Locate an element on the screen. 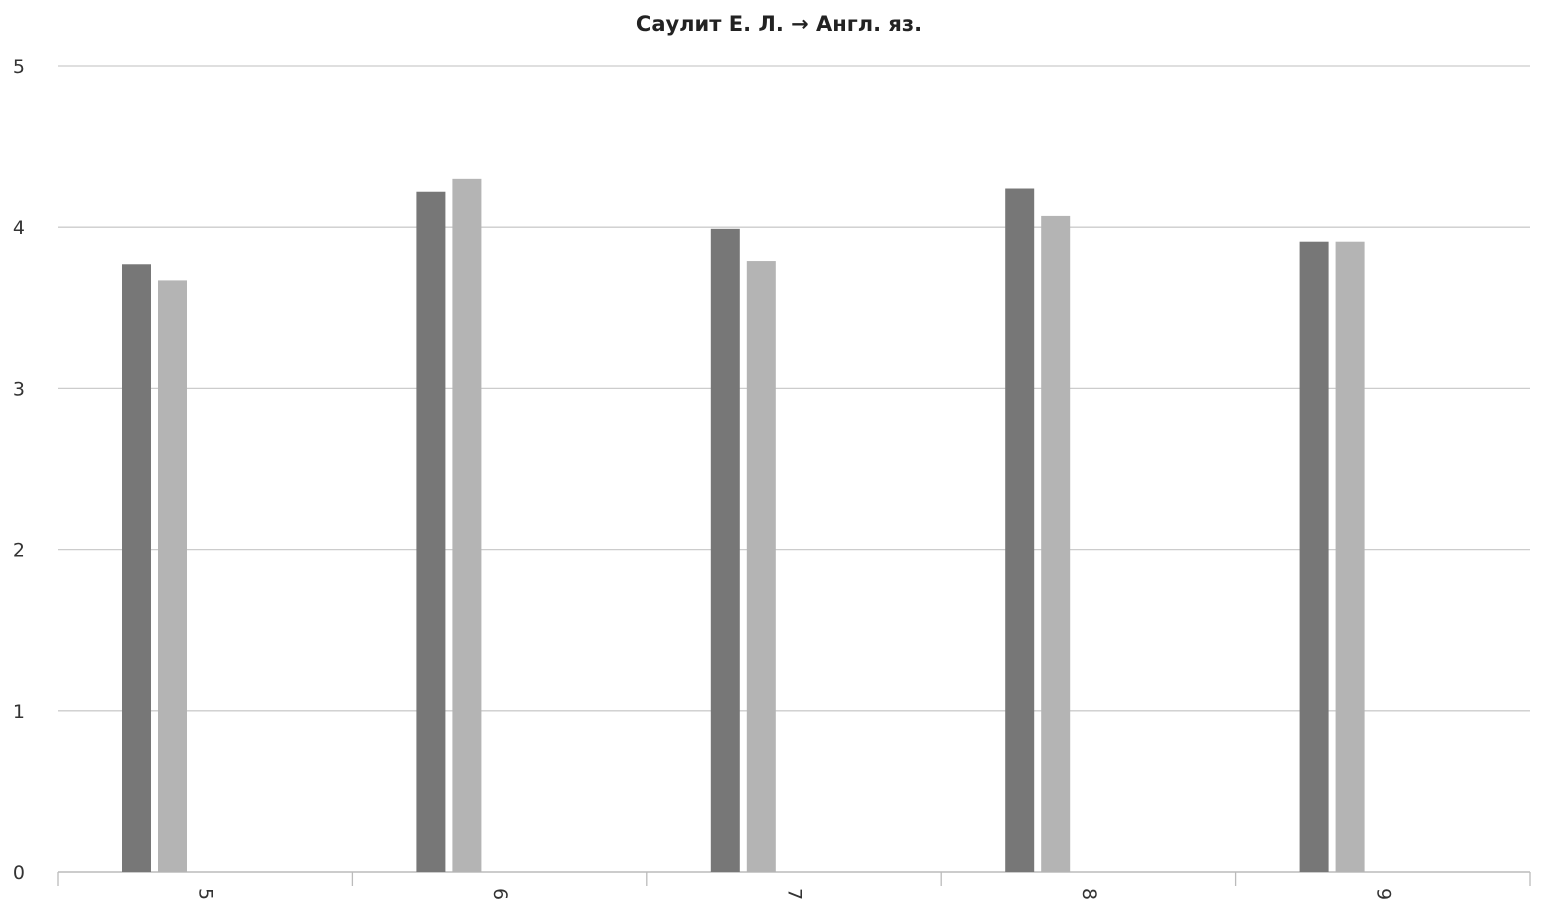  x-tick-label: 5 is located at coordinates (206, 894).